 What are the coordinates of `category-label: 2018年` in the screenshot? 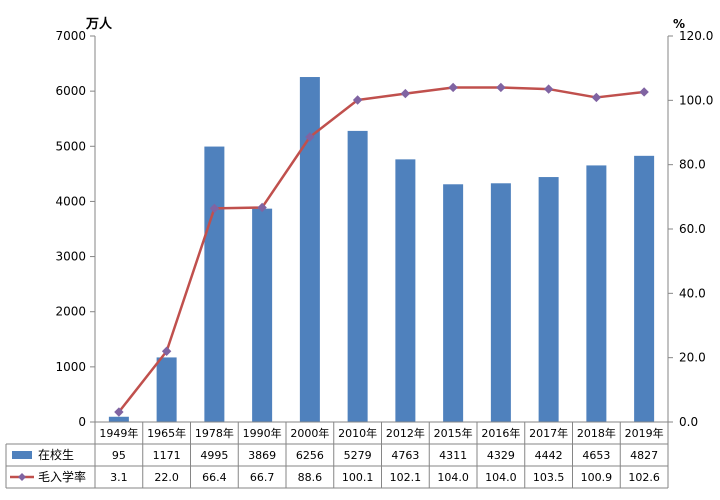 It's located at (596, 433).